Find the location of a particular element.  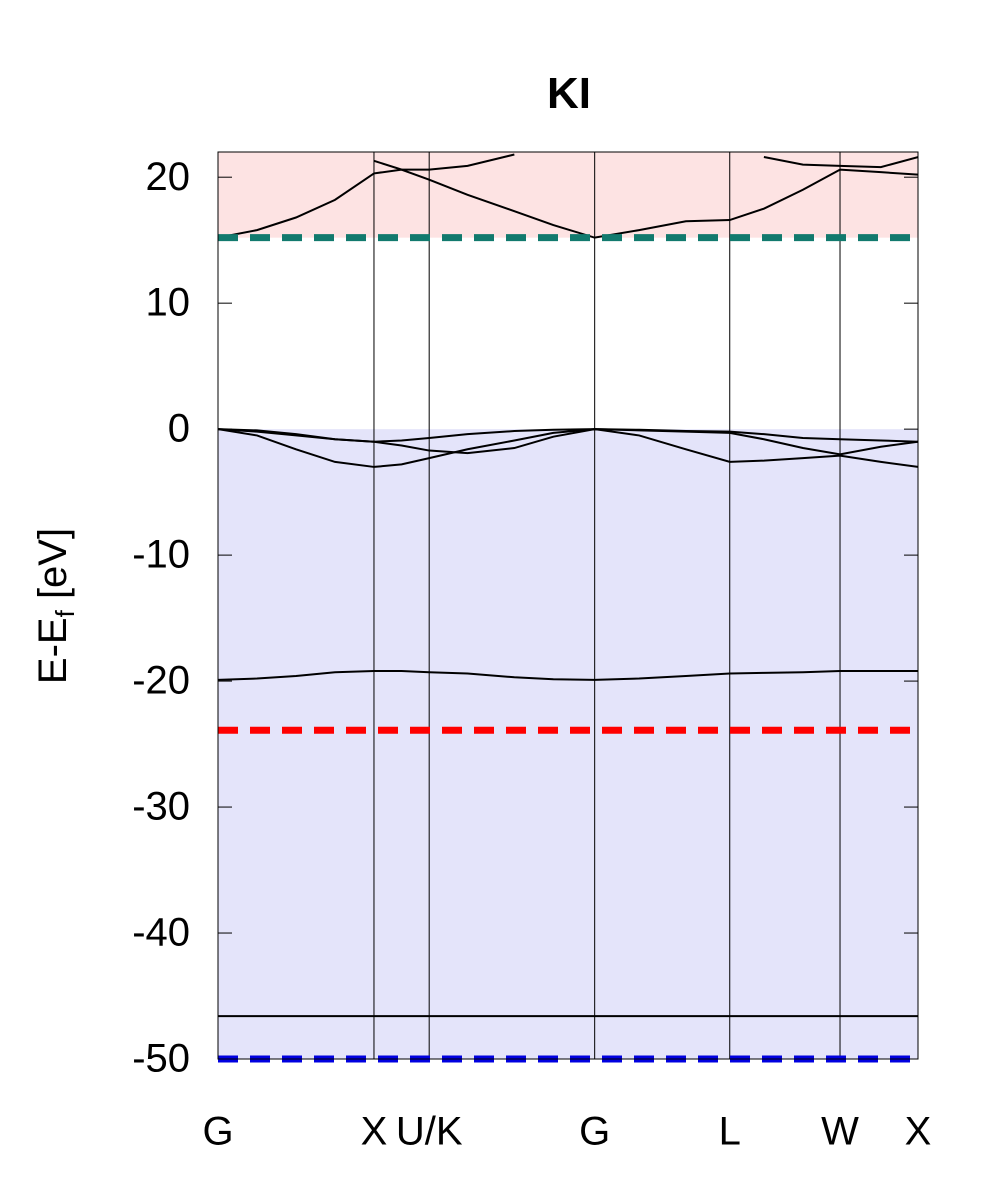

y-tick-label: -10 is located at coordinates (161, 555).